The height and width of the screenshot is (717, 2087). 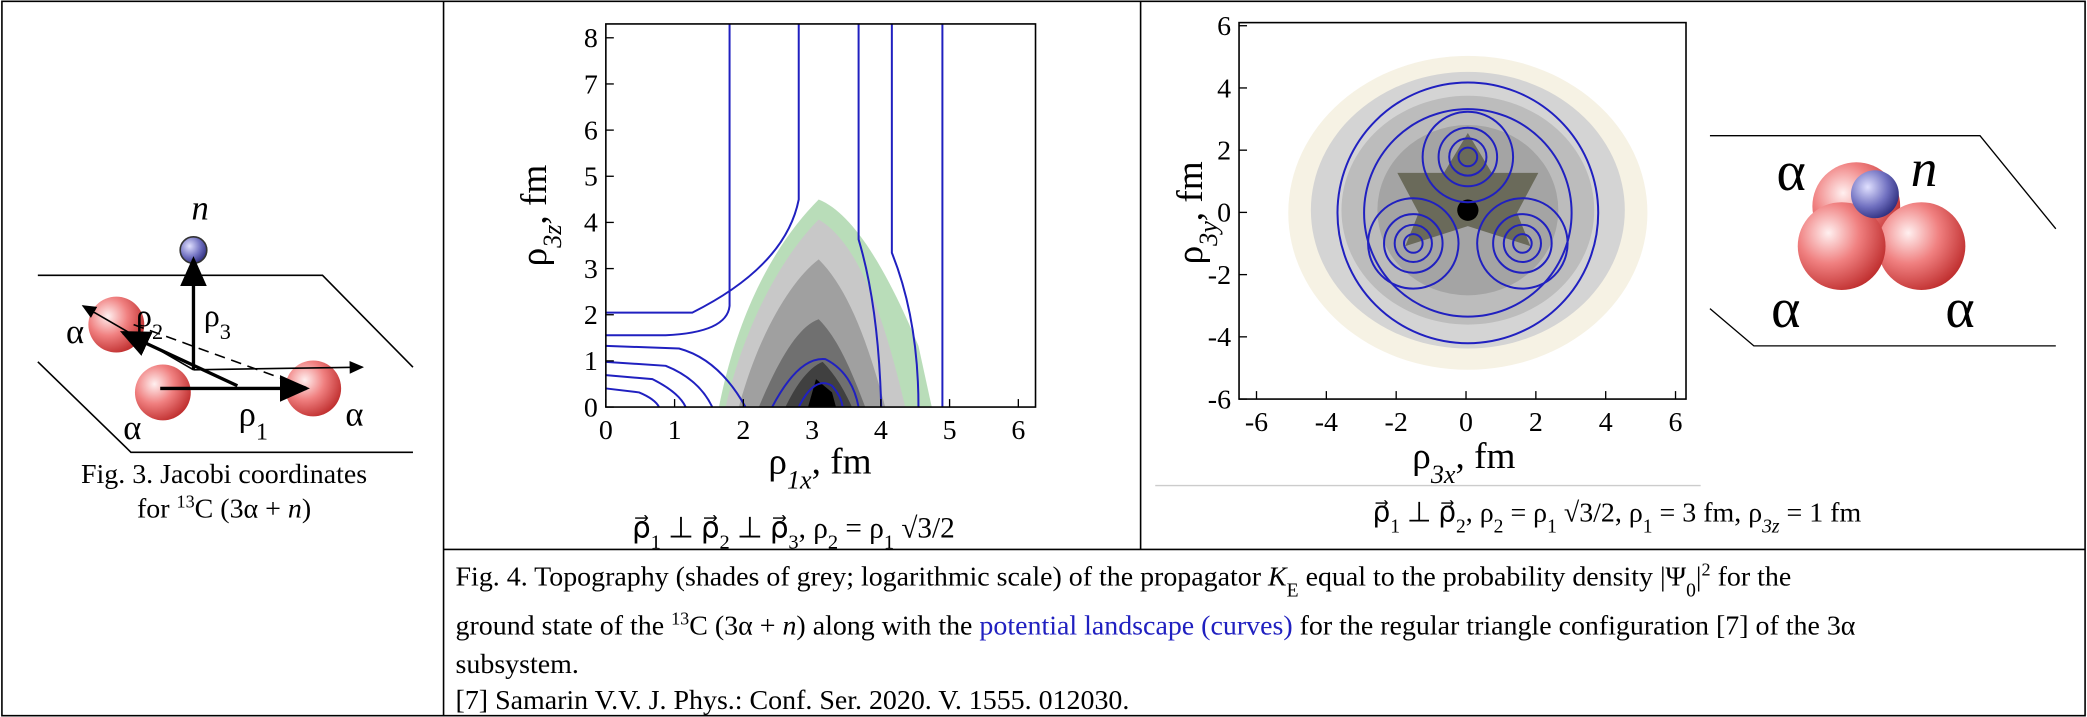 I want to click on text-run: = 3 fm, ρ, so click(x=1708, y=512).